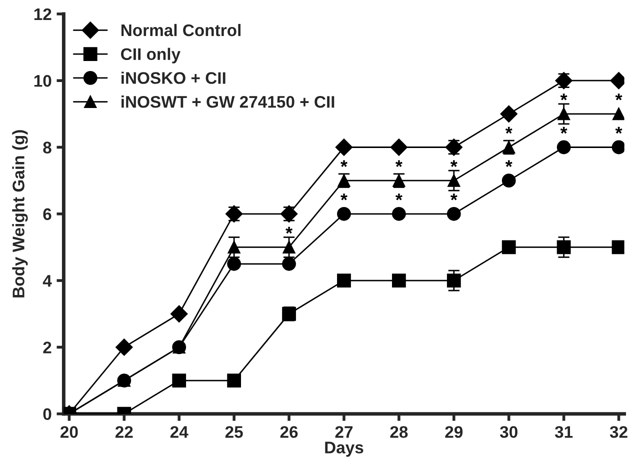 The height and width of the screenshot is (465, 637). Describe the element at coordinates (228, 102) in the screenshot. I see `legend-label: iNOSWT + GW 274150 + CII` at that location.